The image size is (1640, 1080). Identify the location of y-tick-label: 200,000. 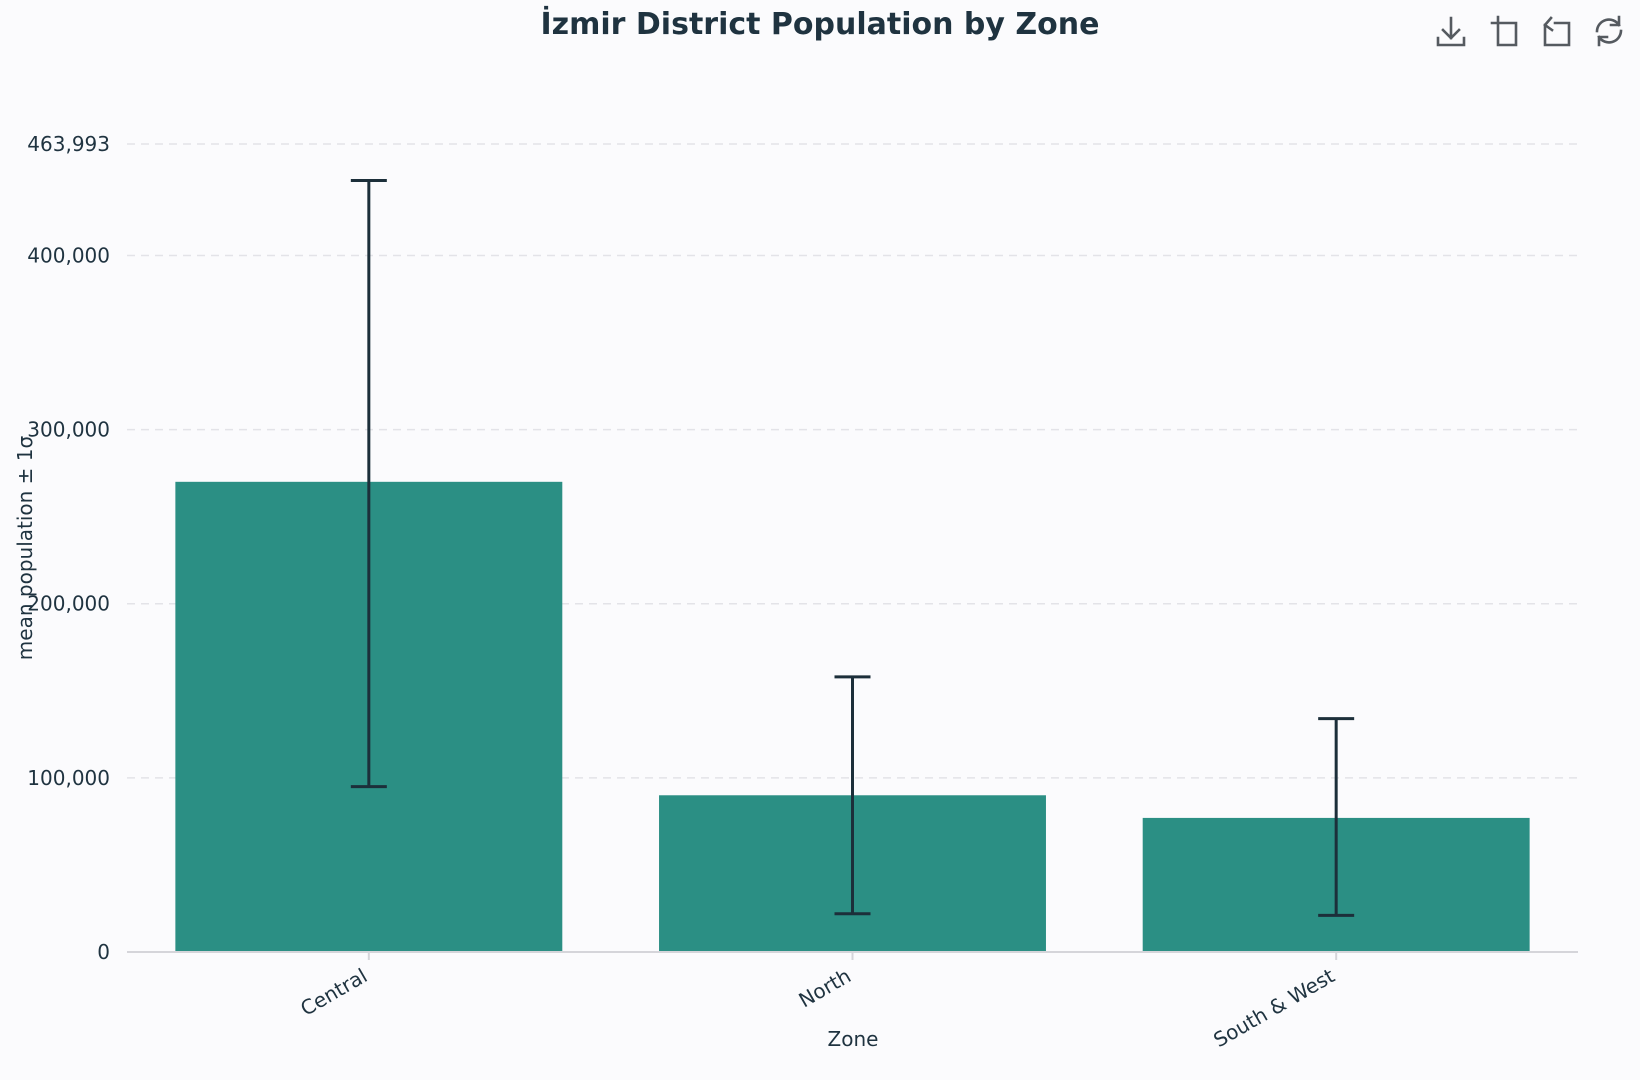
(68, 604).